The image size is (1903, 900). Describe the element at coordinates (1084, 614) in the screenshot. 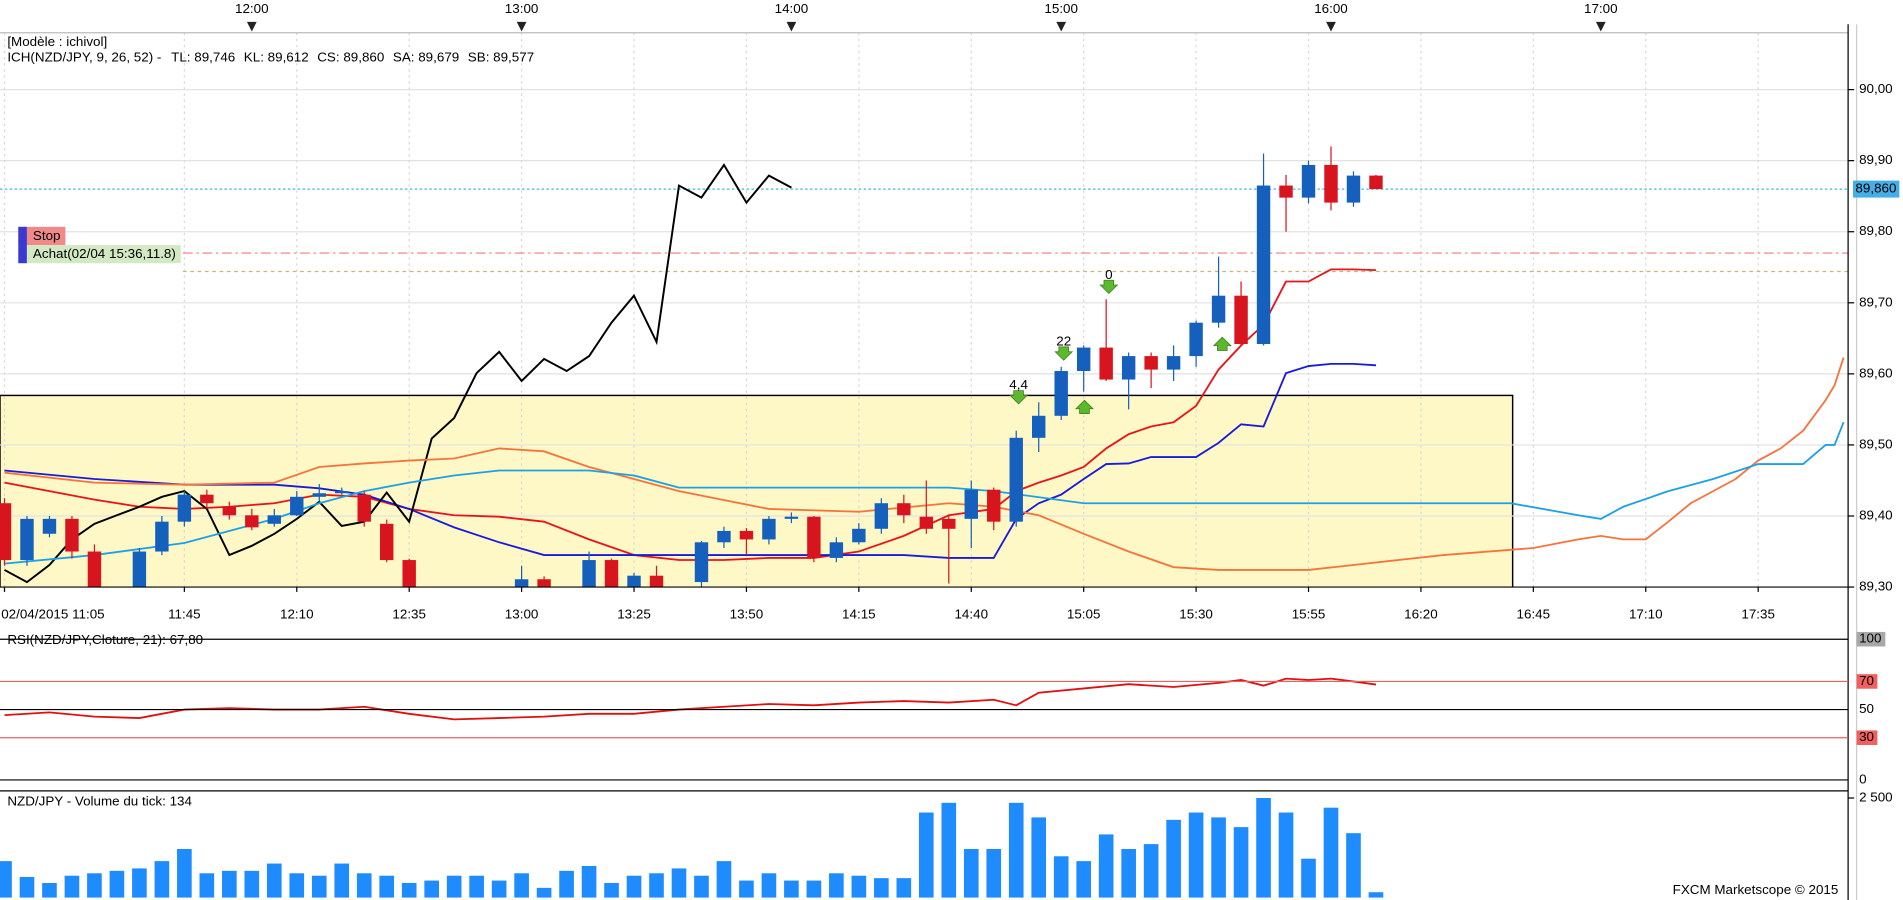

I see `x-tick-label: 15:05` at that location.